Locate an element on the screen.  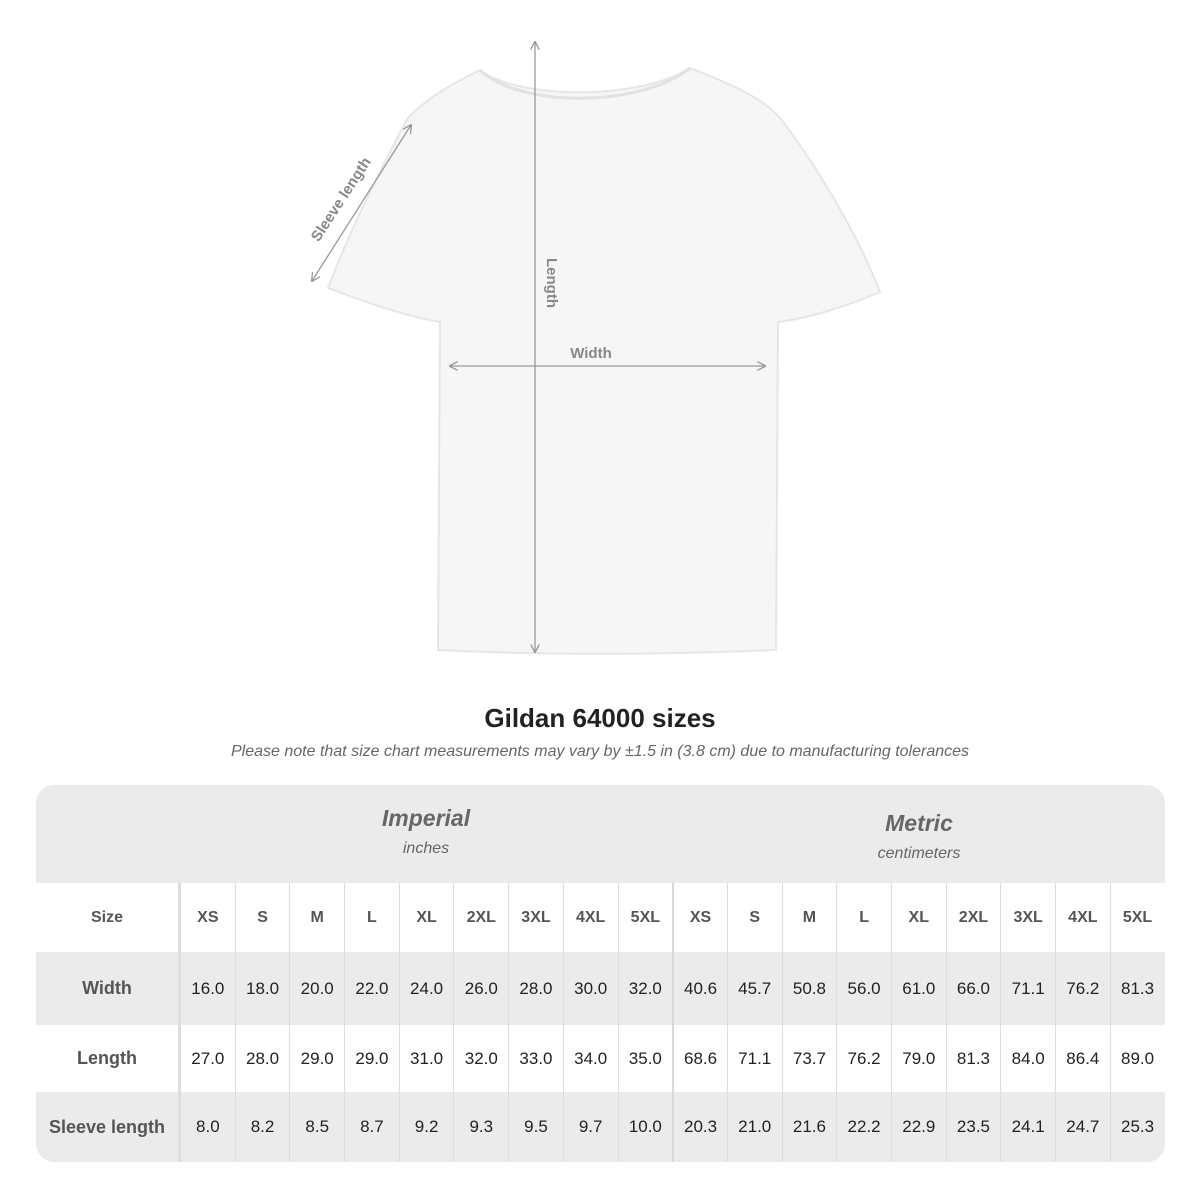
value-cell: 84.0 is located at coordinates (1027, 1058).